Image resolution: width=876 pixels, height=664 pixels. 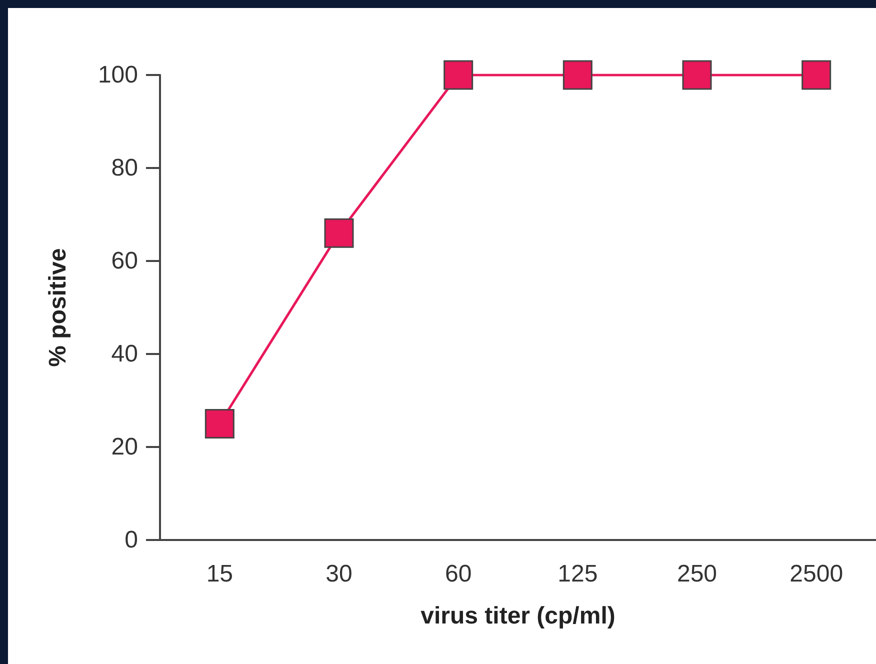 I want to click on y-tick-label: 20, so click(x=124, y=447).